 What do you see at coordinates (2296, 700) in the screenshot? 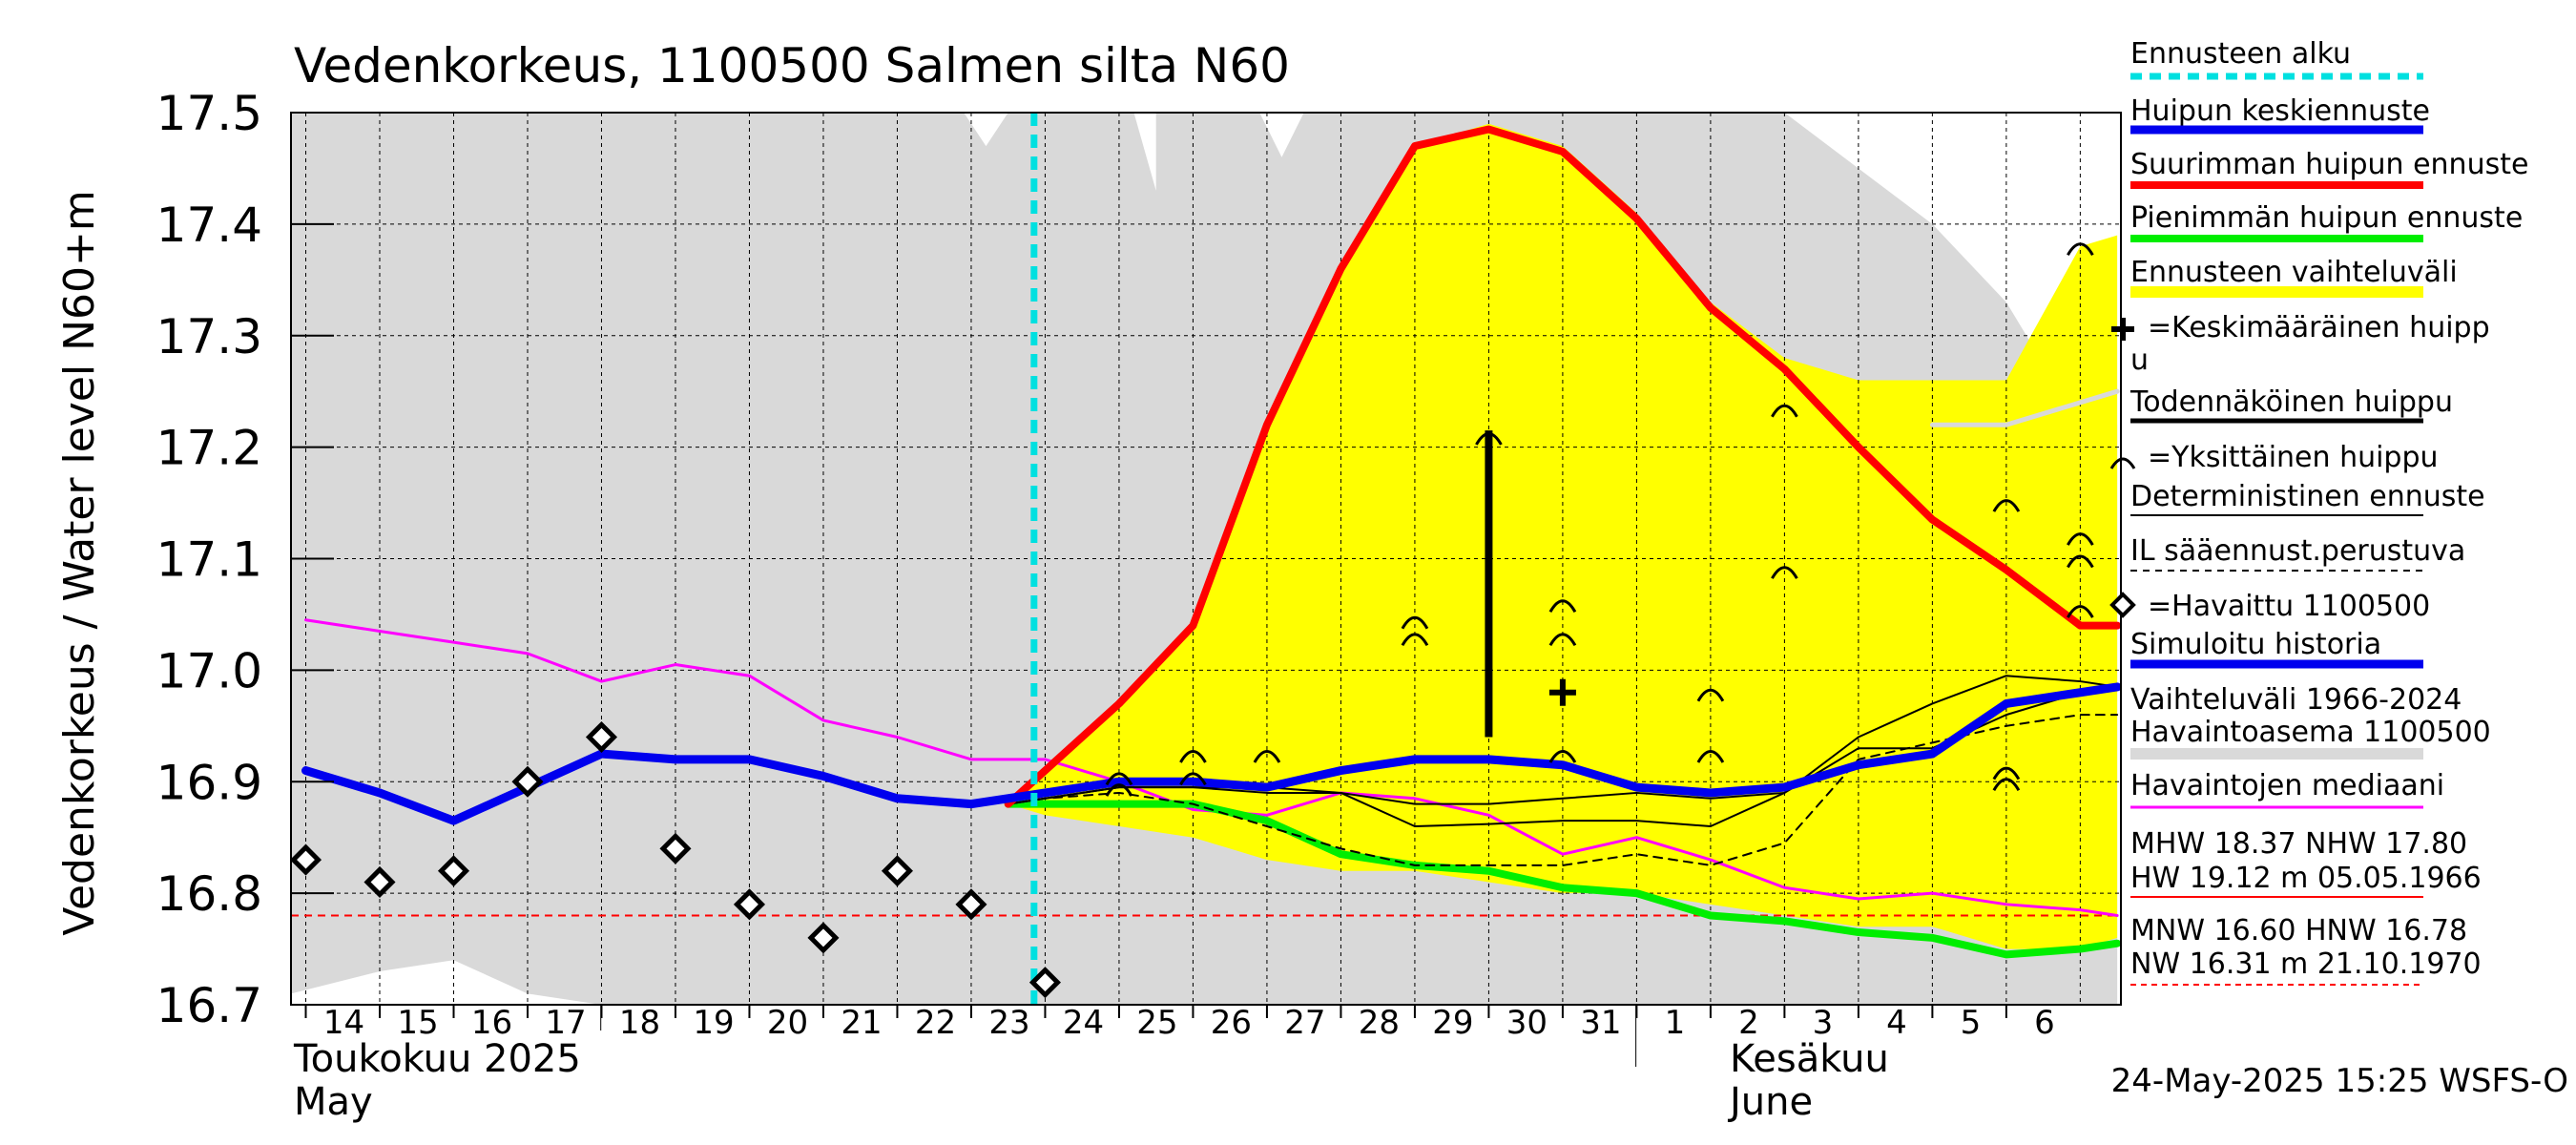
I see `legend-label: Vaihteluväli 1966-2024` at bounding box center [2296, 700].